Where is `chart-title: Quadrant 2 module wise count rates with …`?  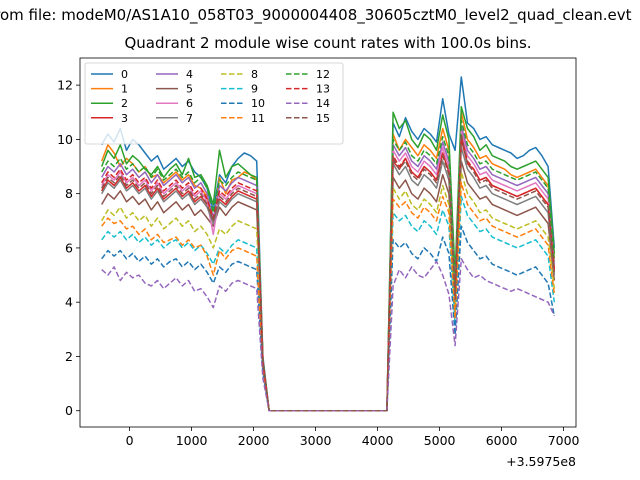 chart-title: Quadrant 2 module wise count rates with … is located at coordinates (328, 43).